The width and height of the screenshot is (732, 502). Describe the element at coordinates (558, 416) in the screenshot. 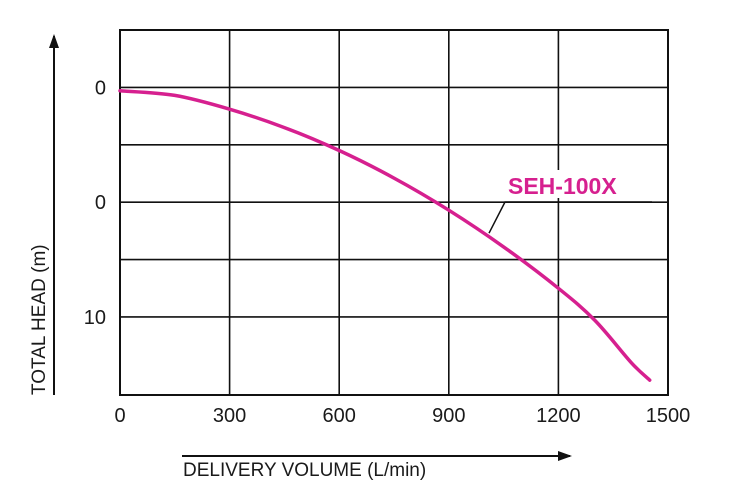

I see `x-tick-label: 1200` at that location.